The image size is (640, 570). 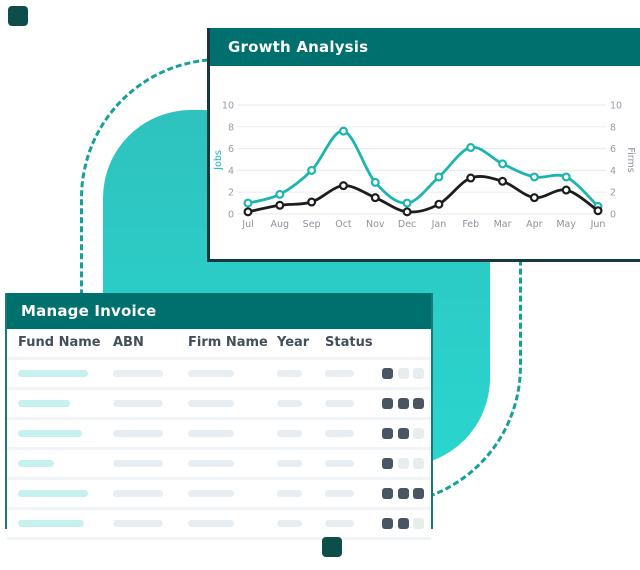 I want to click on invoice-table-header-row: Fund Name ABN Firm Name Year Status, so click(x=219, y=344).